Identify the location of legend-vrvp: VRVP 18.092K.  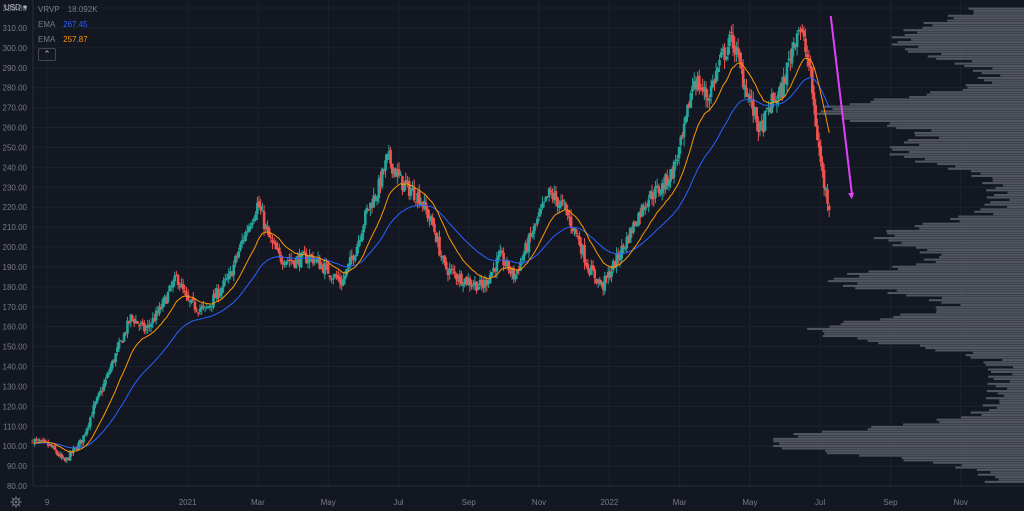
(68, 9).